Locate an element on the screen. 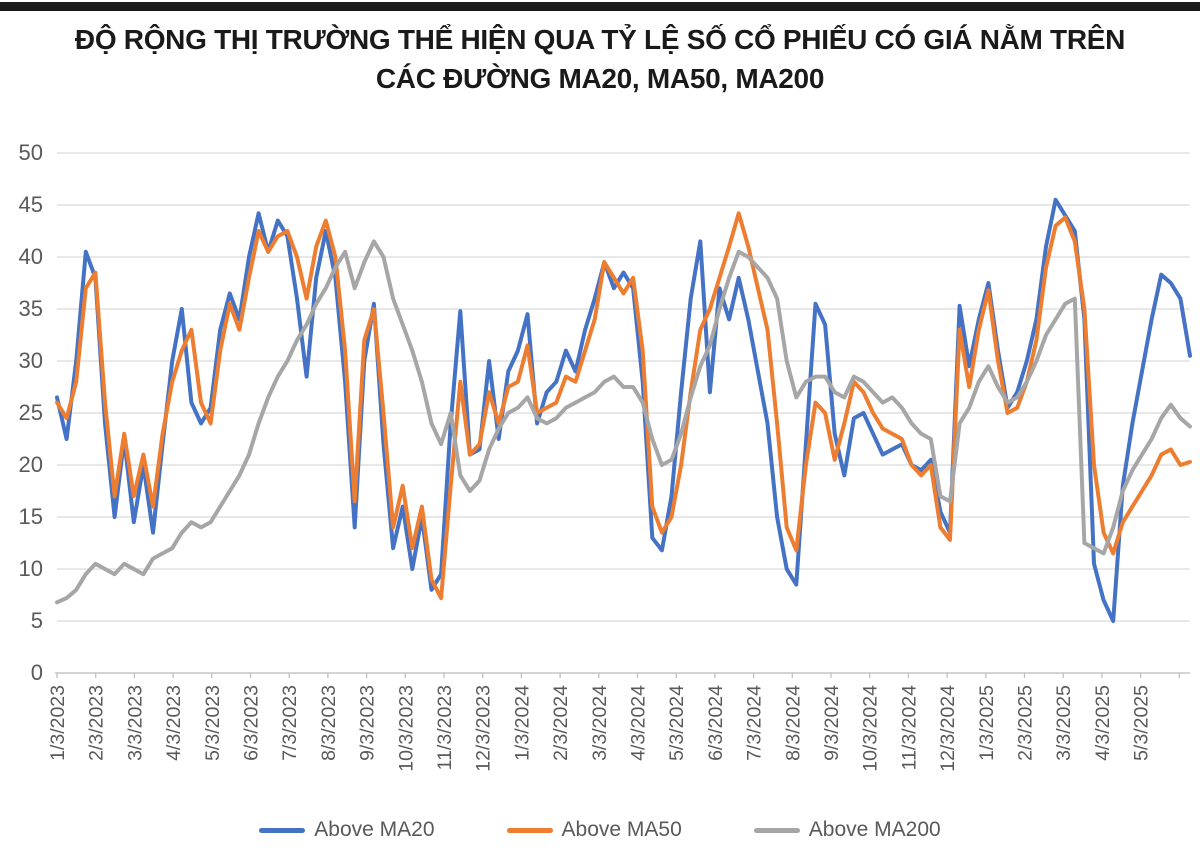 This screenshot has height=862, width=1200. x-tick-label-11-3-2024: 11/3/2024 is located at coordinates (909, 727).